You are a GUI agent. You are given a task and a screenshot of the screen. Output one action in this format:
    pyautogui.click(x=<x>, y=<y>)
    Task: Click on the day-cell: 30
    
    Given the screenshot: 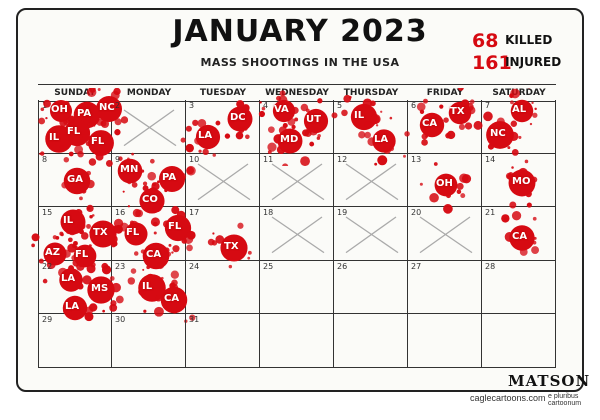 What is the action you would take?
    pyautogui.click(x=149, y=341)
    